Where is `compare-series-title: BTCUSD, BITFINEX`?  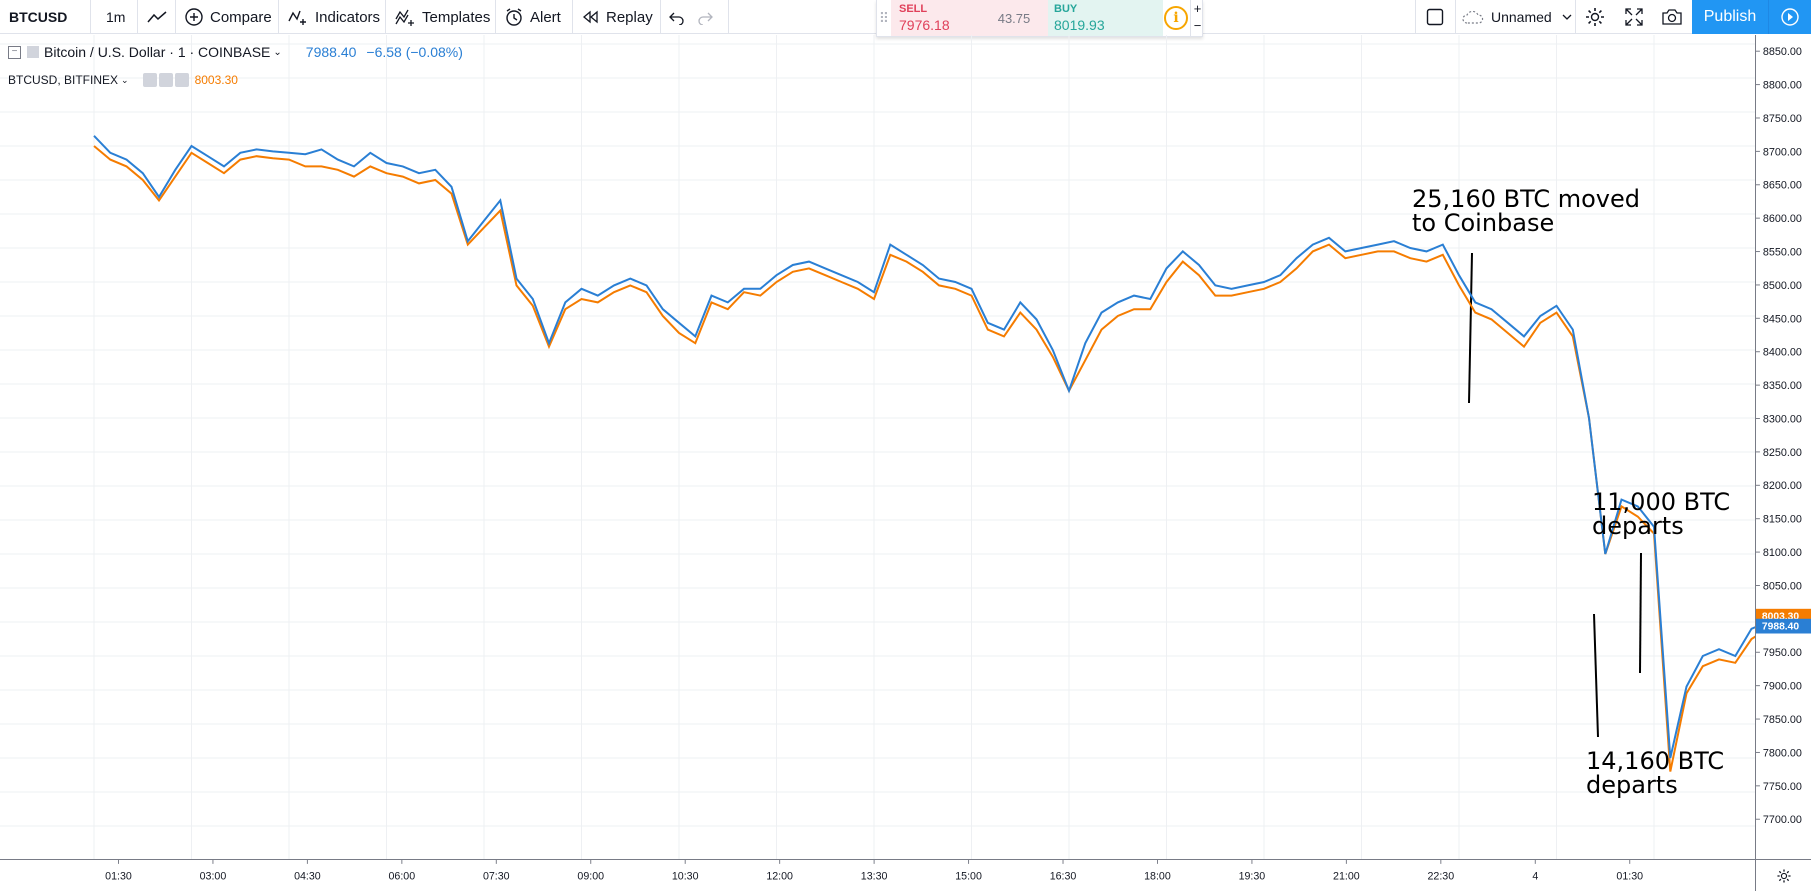 compare-series-title: BTCUSD, BITFINEX is located at coordinates (63, 80).